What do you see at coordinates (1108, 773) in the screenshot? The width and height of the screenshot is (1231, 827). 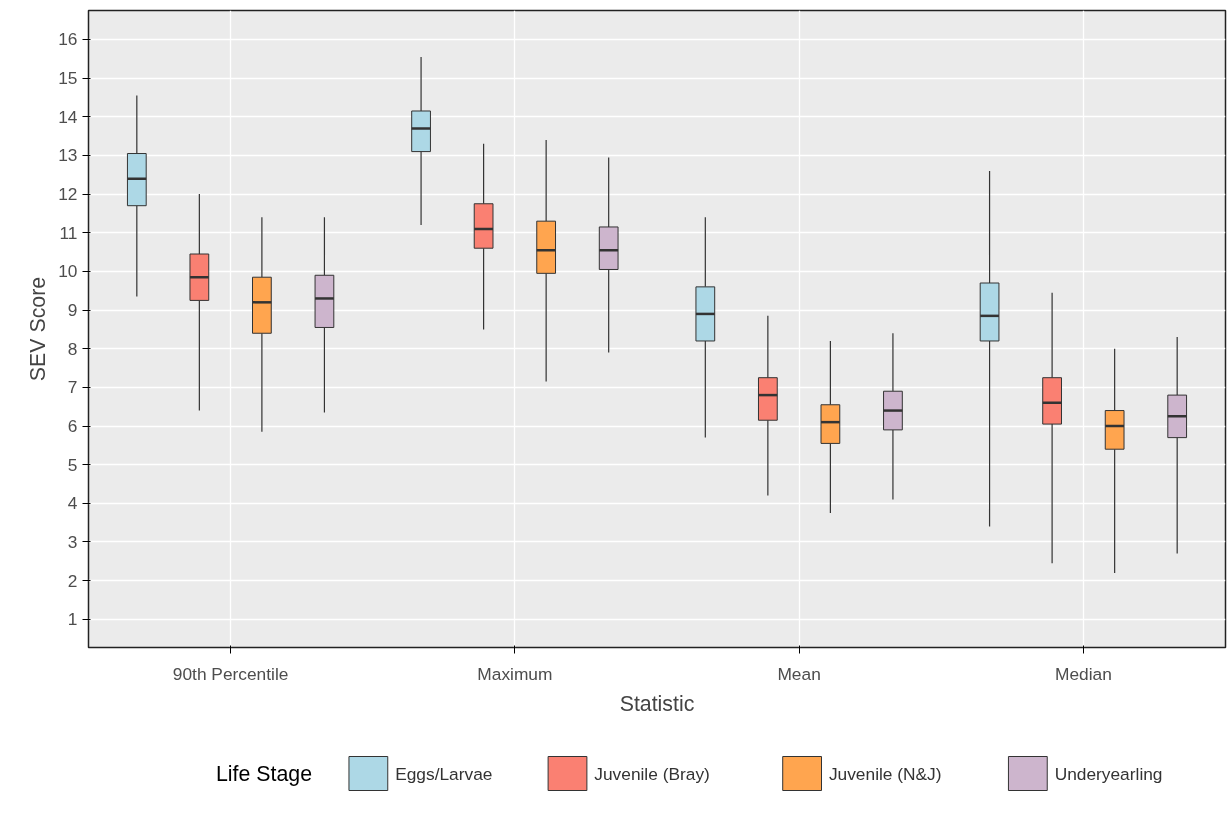 I see `legend-label: Underyearling` at bounding box center [1108, 773].